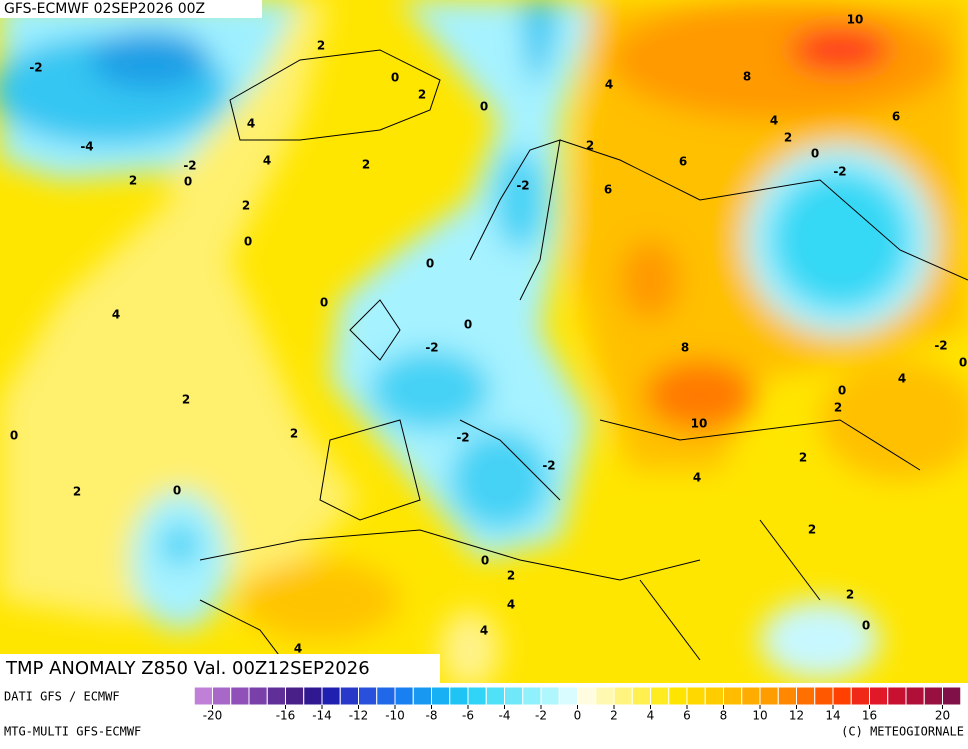 The width and height of the screenshot is (968, 749). What do you see at coordinates (468, 716) in the screenshot?
I see `colorbar-tick-label: -6` at bounding box center [468, 716].